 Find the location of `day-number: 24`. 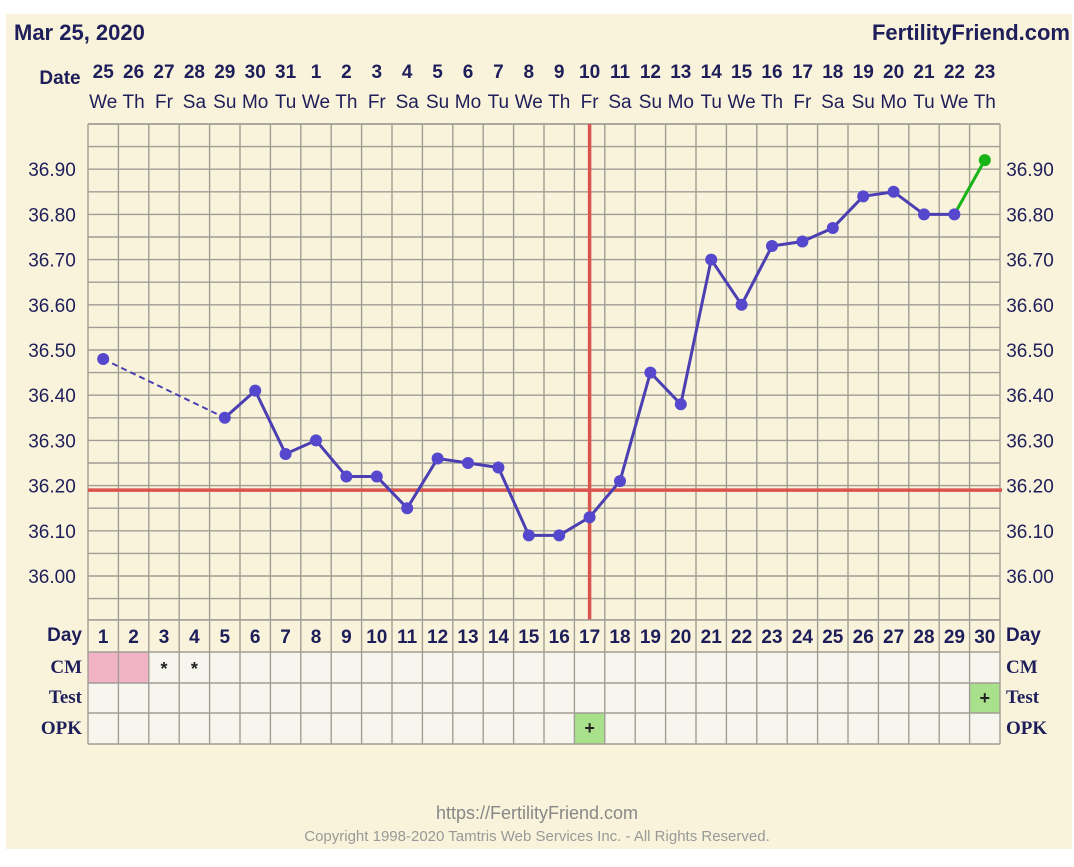

day-number: 24 is located at coordinates (803, 637).